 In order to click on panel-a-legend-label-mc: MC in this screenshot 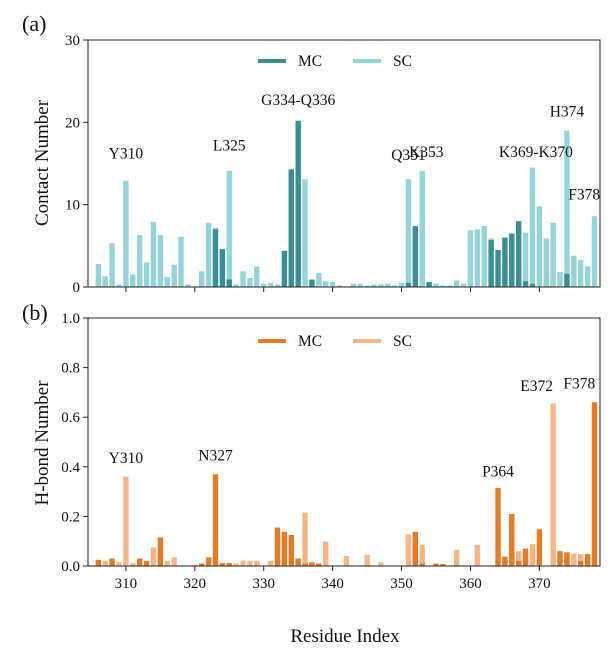, I will do `click(310, 61)`.